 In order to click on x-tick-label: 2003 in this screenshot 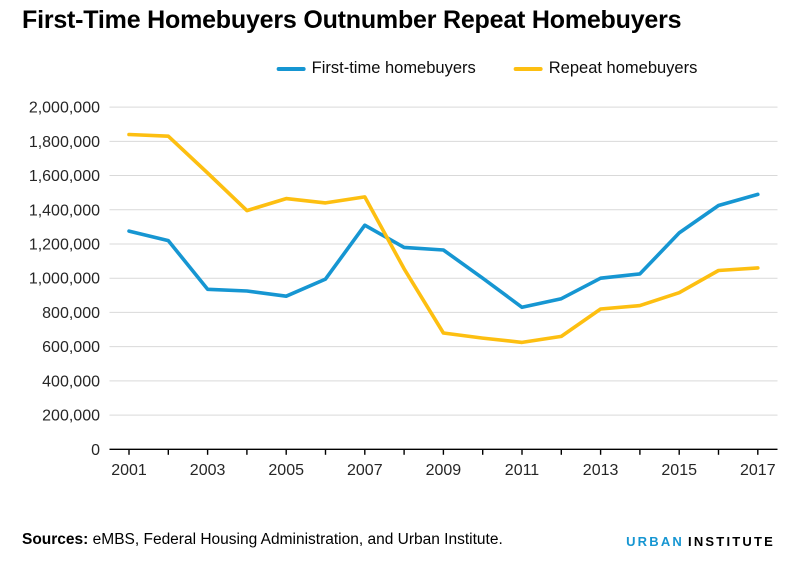, I will do `click(208, 470)`.